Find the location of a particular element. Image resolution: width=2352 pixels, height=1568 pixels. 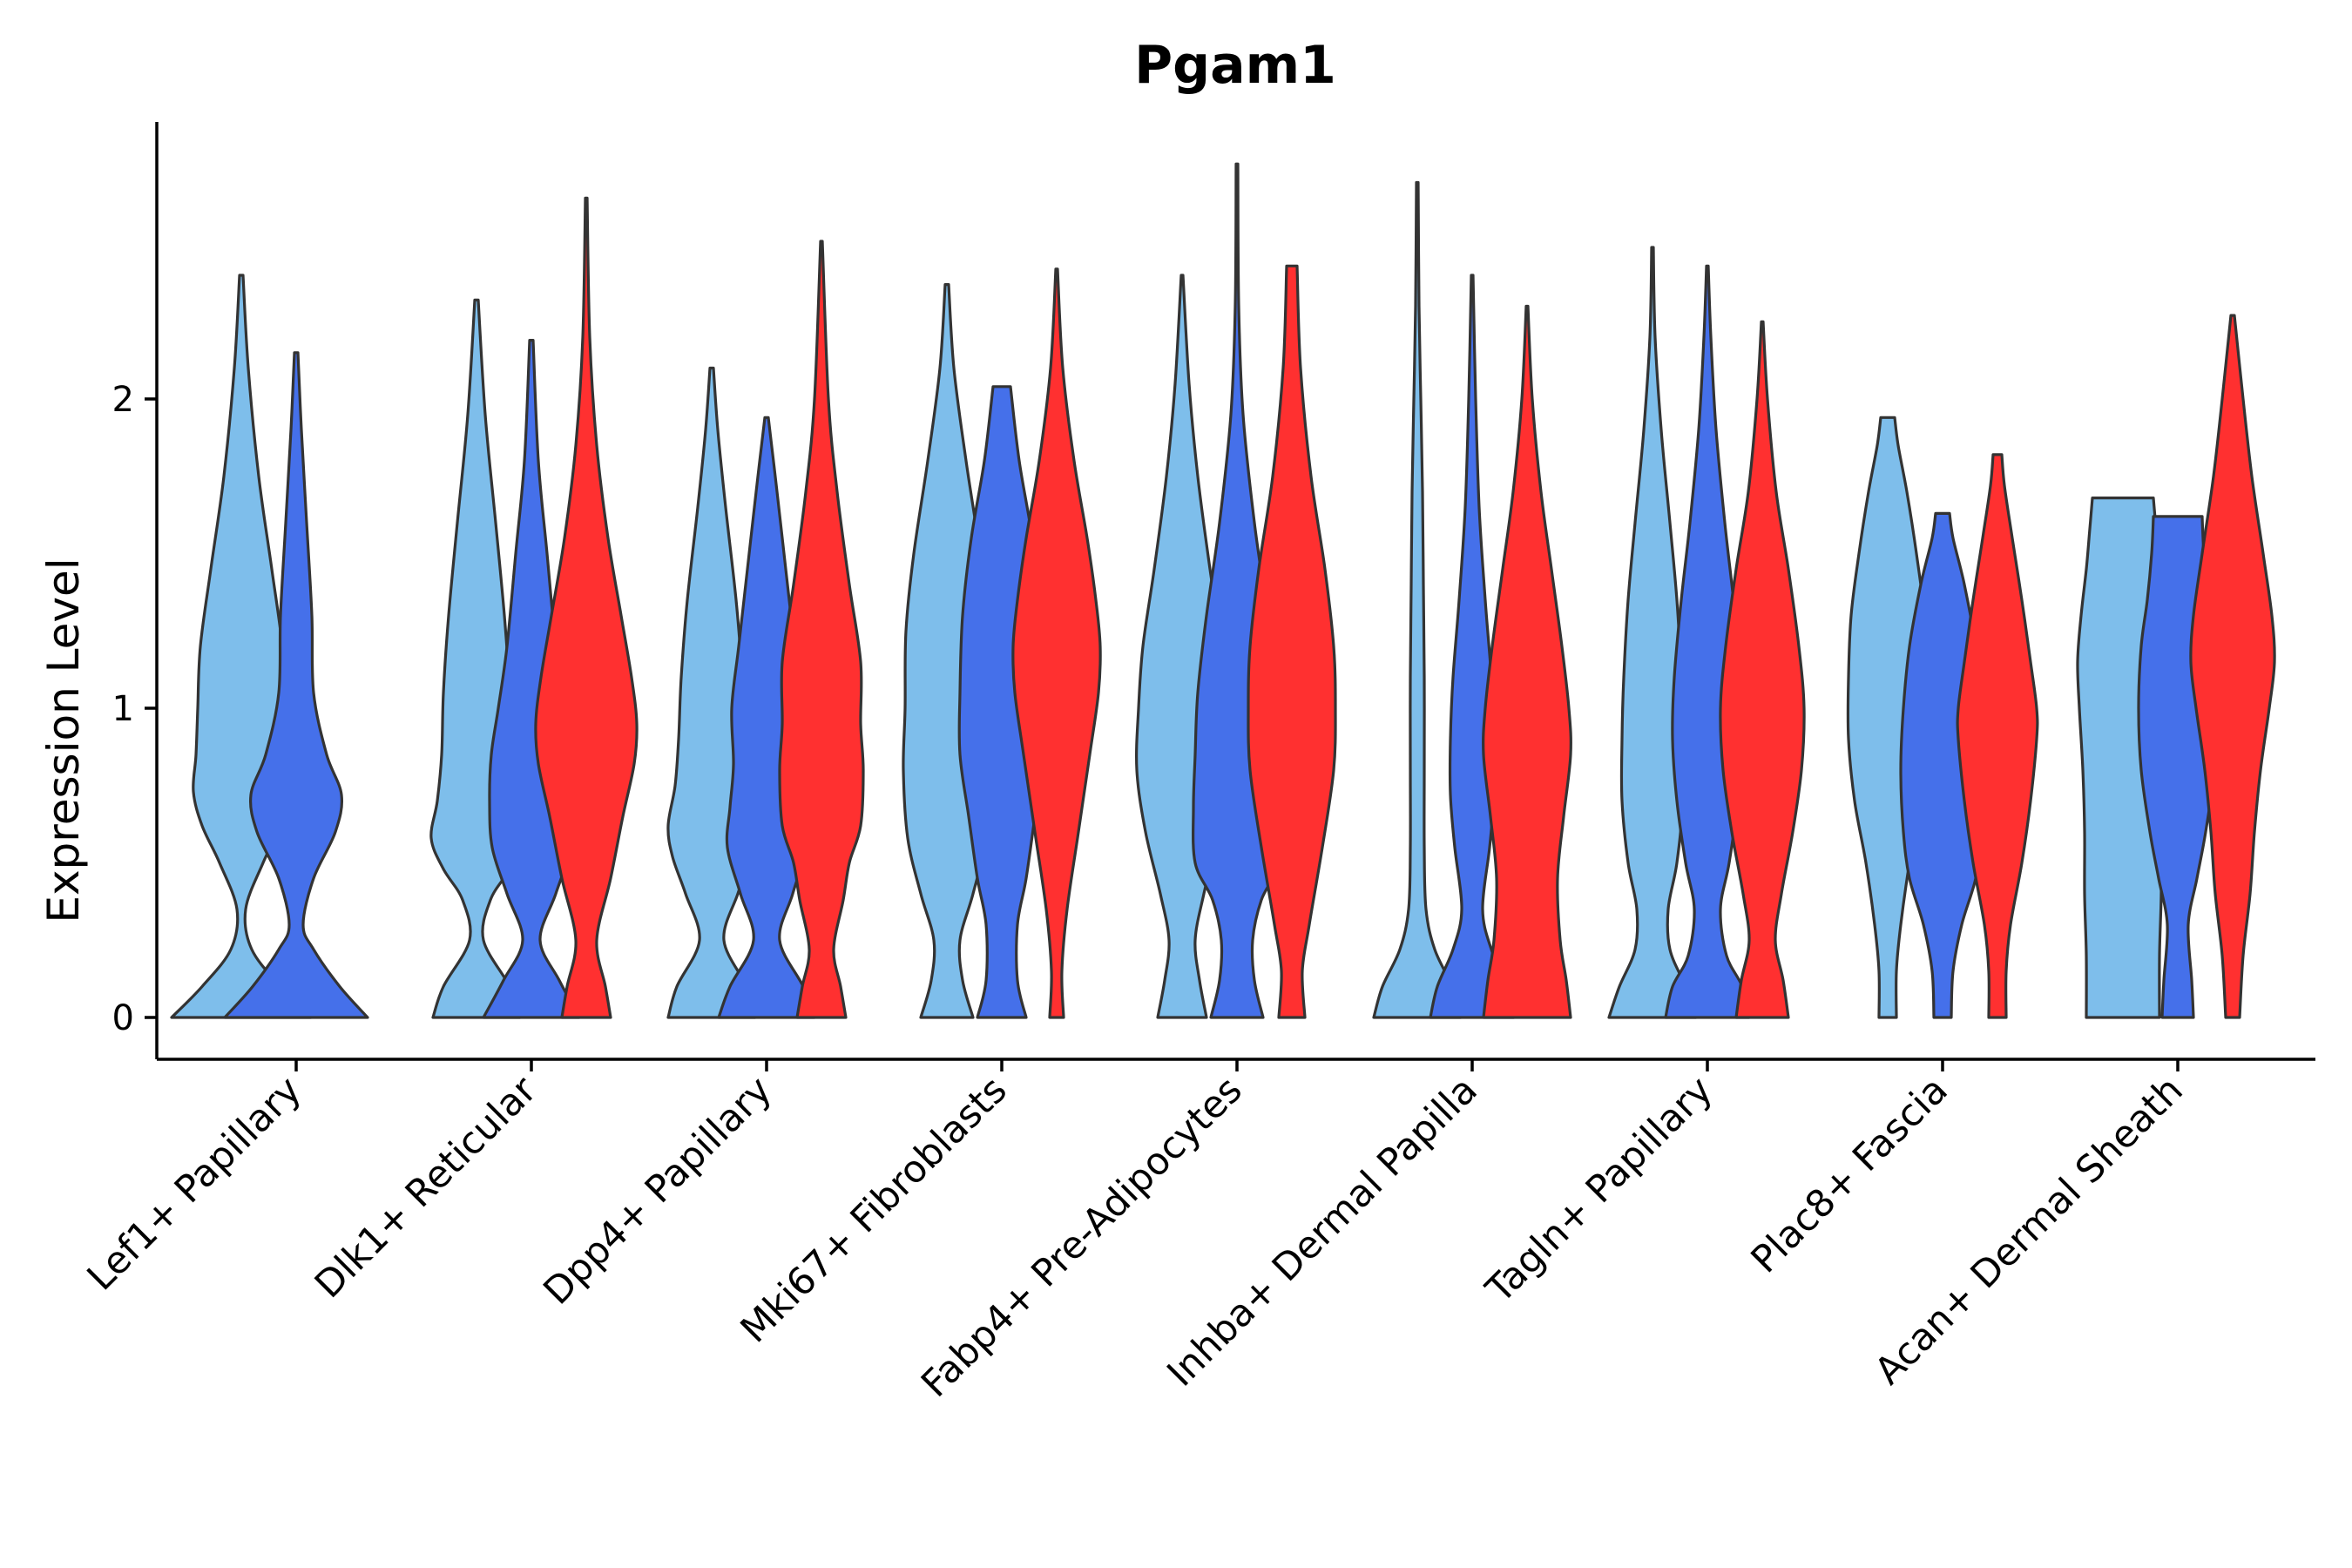

x-tick-label: Dlk1+ Reticular is located at coordinates (426, 1187).